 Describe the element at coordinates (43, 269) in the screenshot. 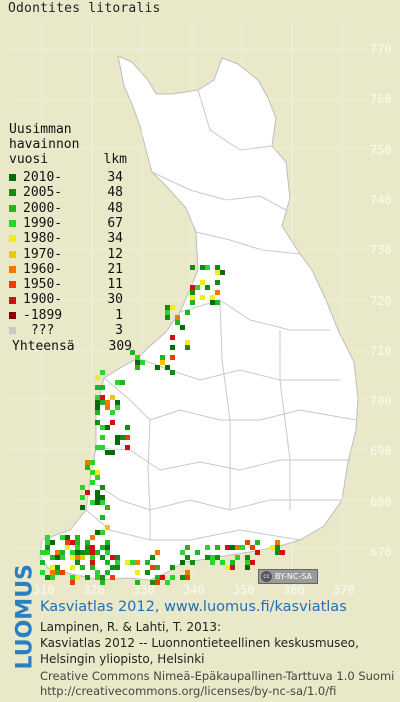

I see `legend-row-label: 1960-` at that location.